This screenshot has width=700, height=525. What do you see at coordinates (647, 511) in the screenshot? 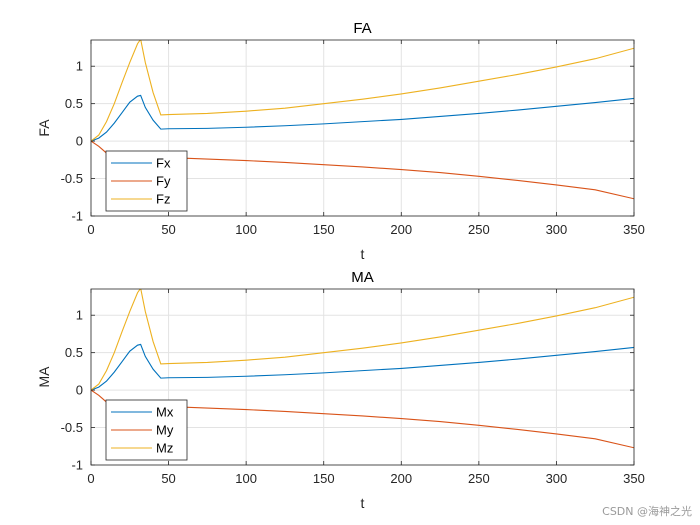
I see `watermark-text: CSDN @海神之光` at bounding box center [647, 511].